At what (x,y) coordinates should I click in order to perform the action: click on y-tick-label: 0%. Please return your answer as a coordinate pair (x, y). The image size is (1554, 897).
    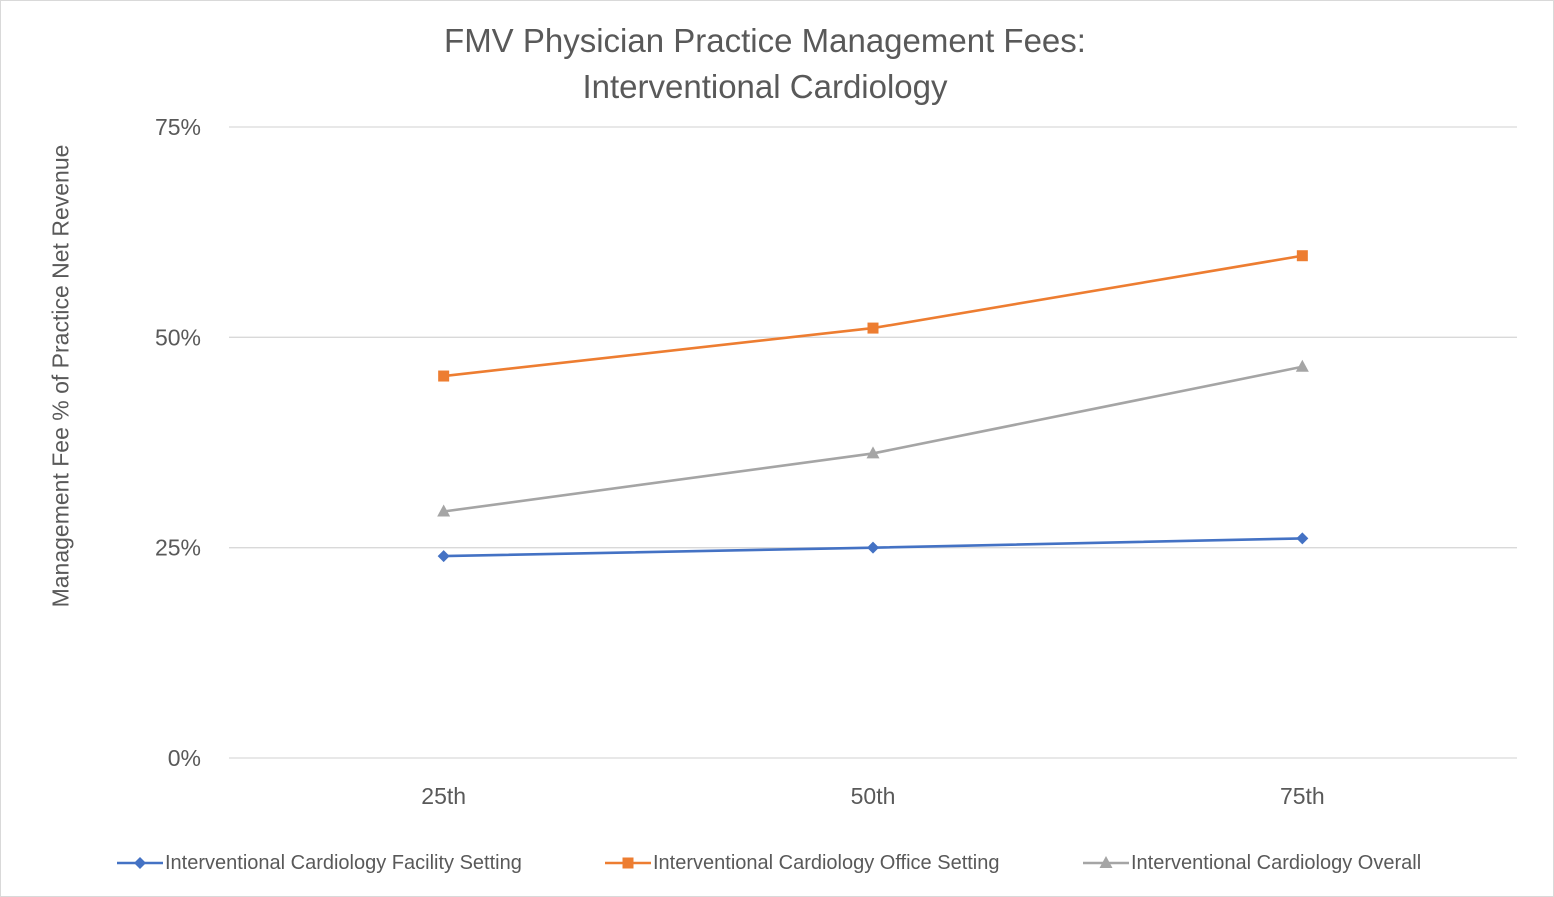
    Looking at the image, I should click on (184, 758).